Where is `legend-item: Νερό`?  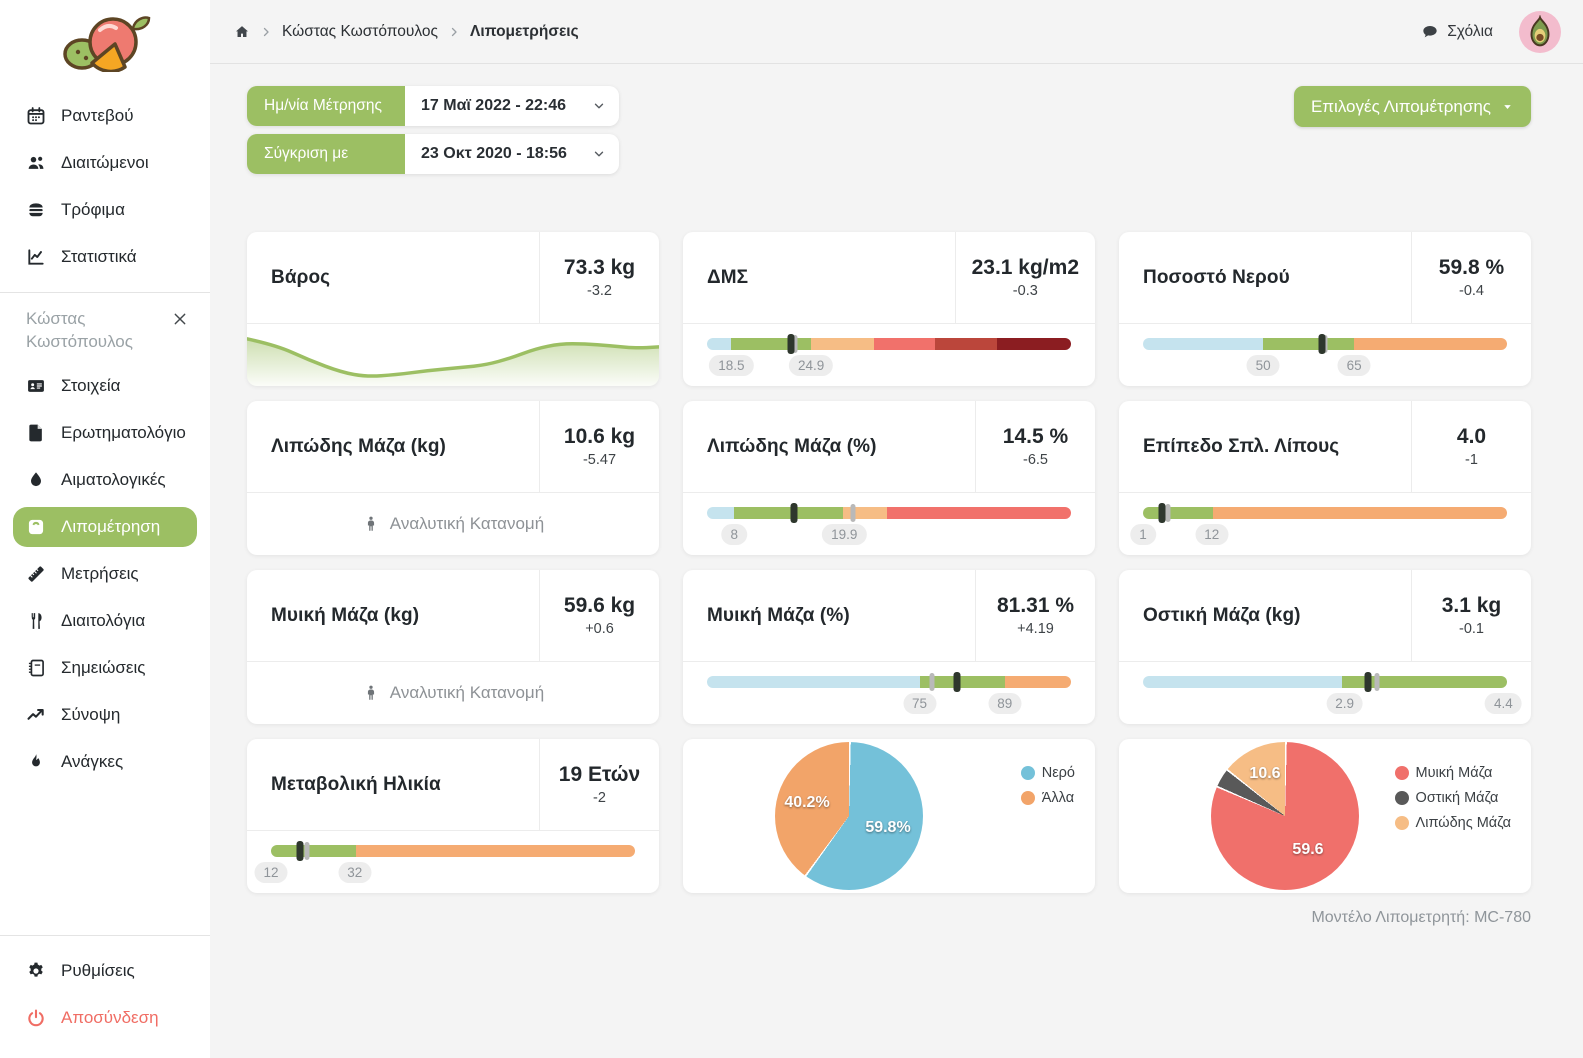
legend-item: Νερό is located at coordinates (1047, 773).